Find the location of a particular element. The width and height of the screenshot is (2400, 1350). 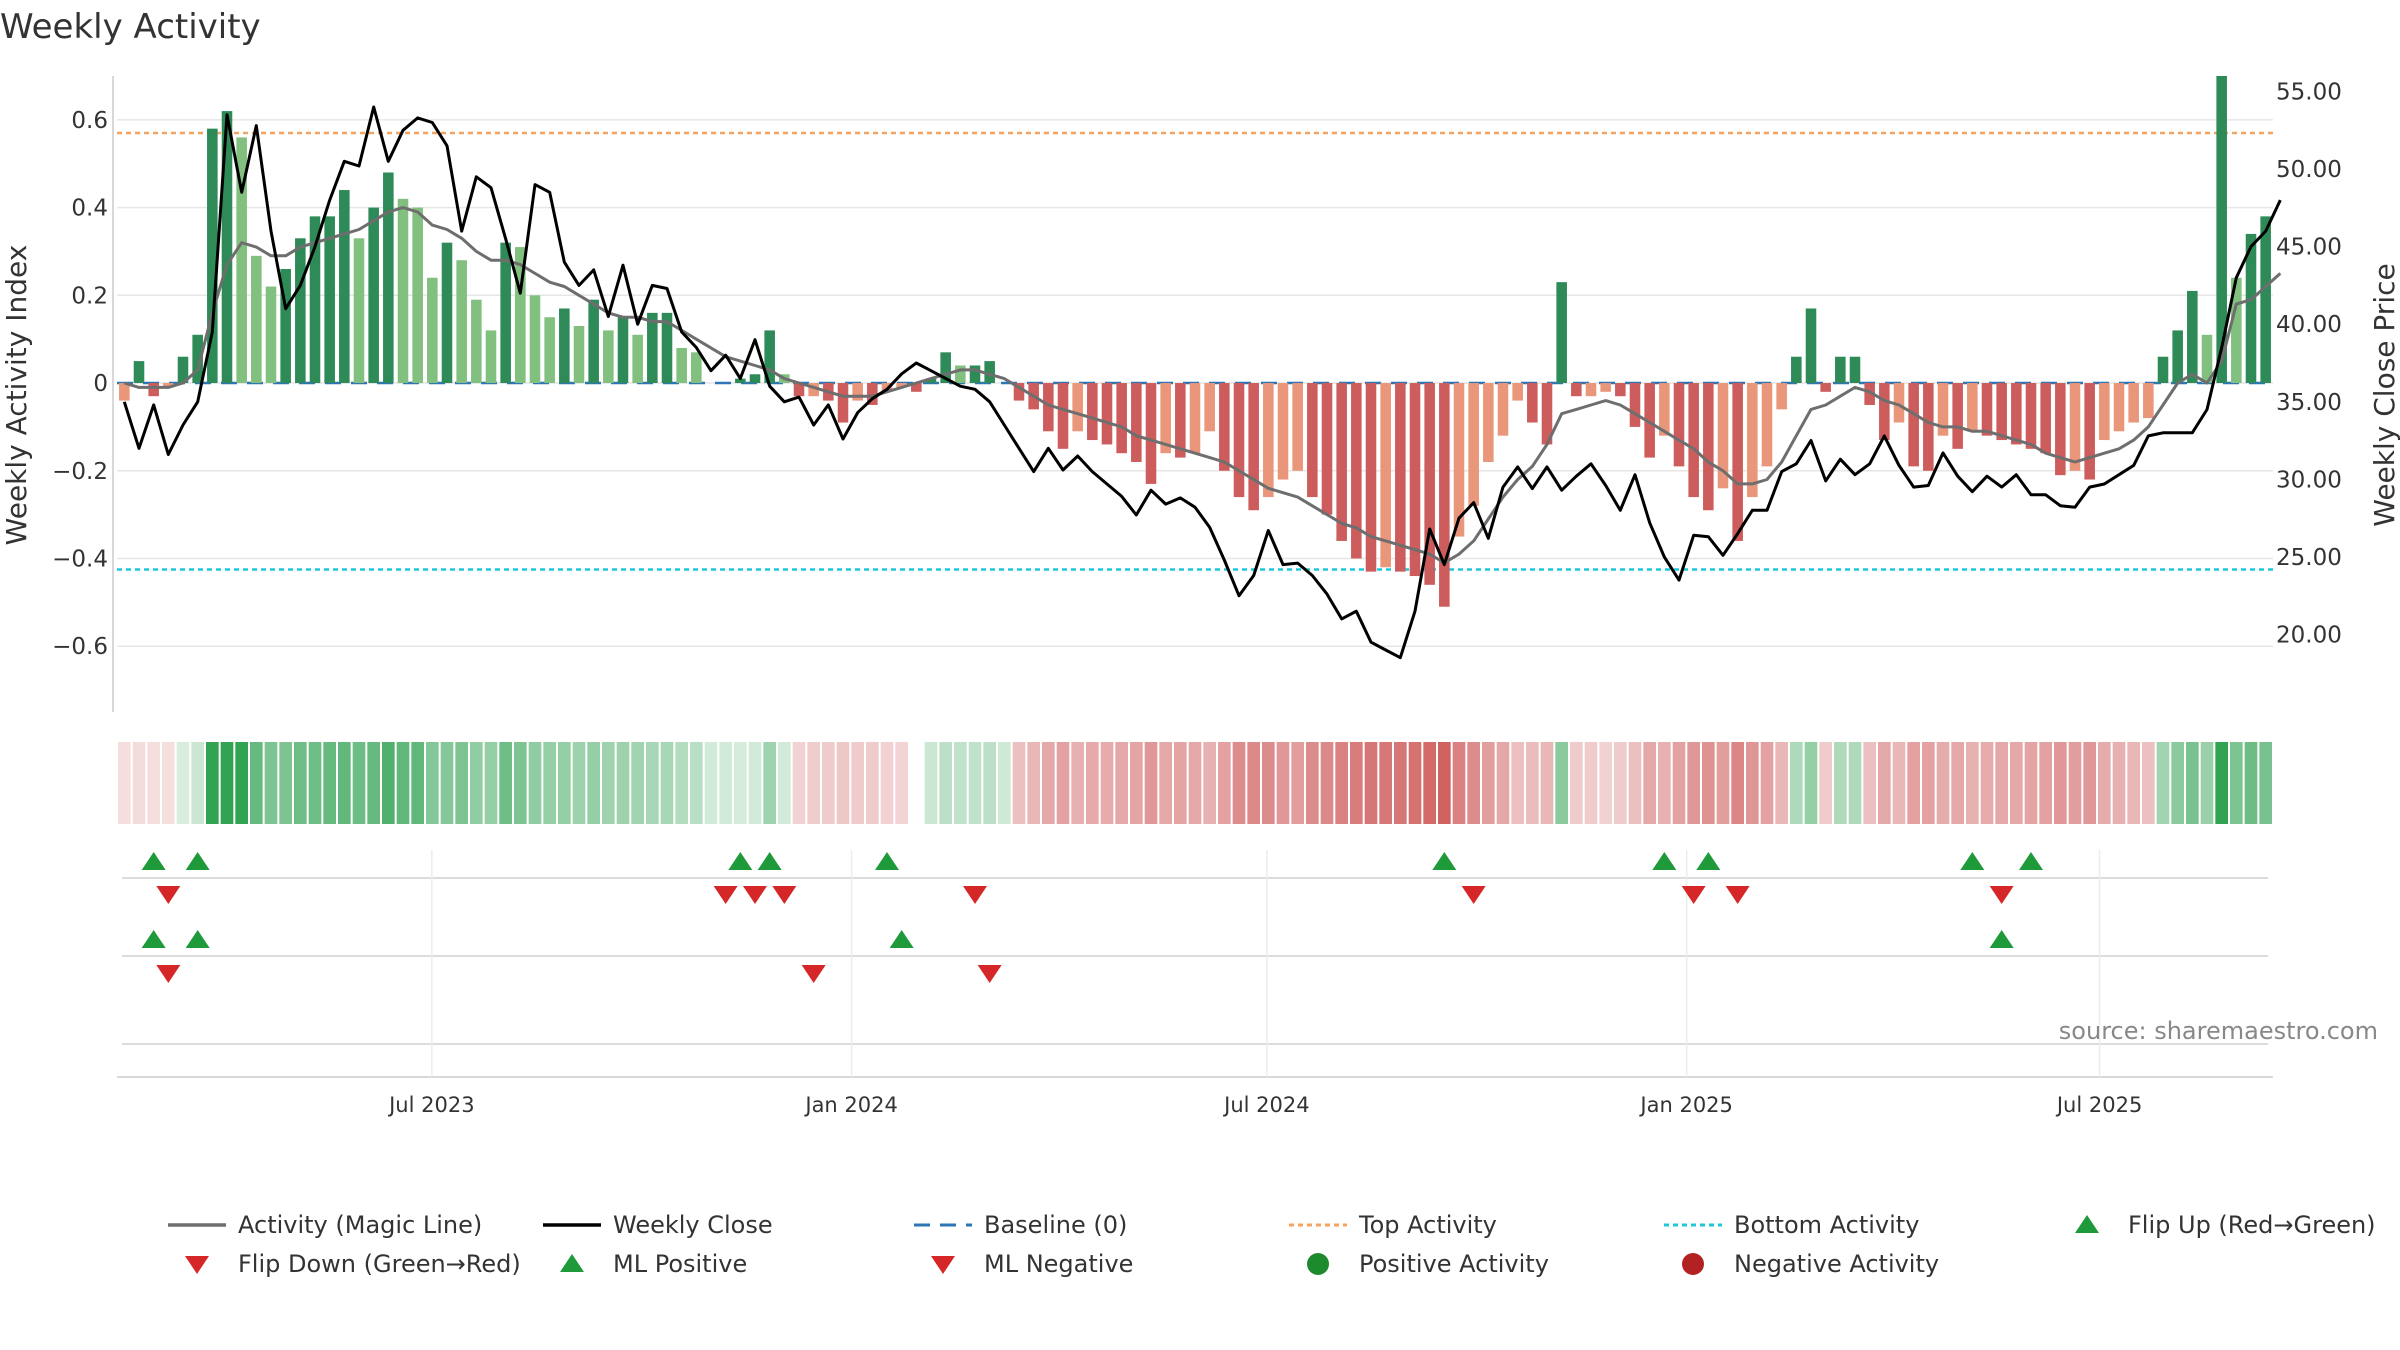

legend-label: ML Positive is located at coordinates (680, 1264).